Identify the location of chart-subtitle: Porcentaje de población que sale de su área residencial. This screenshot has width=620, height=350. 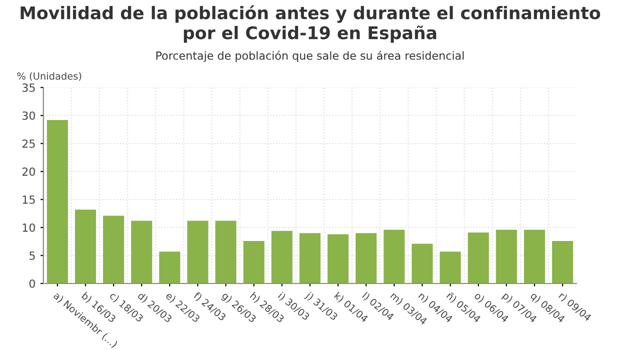
(310, 56).